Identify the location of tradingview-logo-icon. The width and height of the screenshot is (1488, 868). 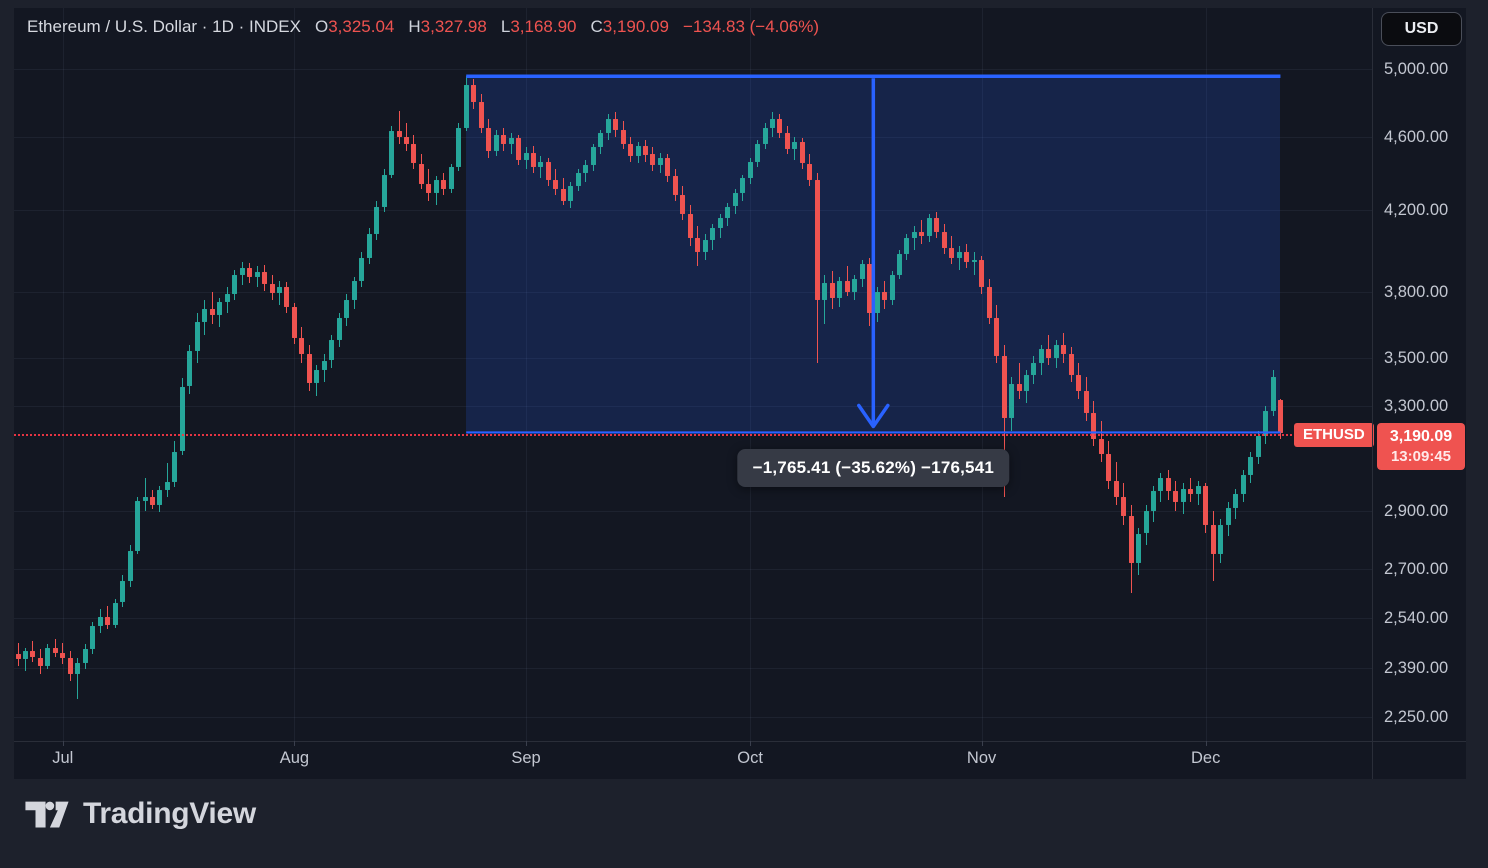
(47, 814).